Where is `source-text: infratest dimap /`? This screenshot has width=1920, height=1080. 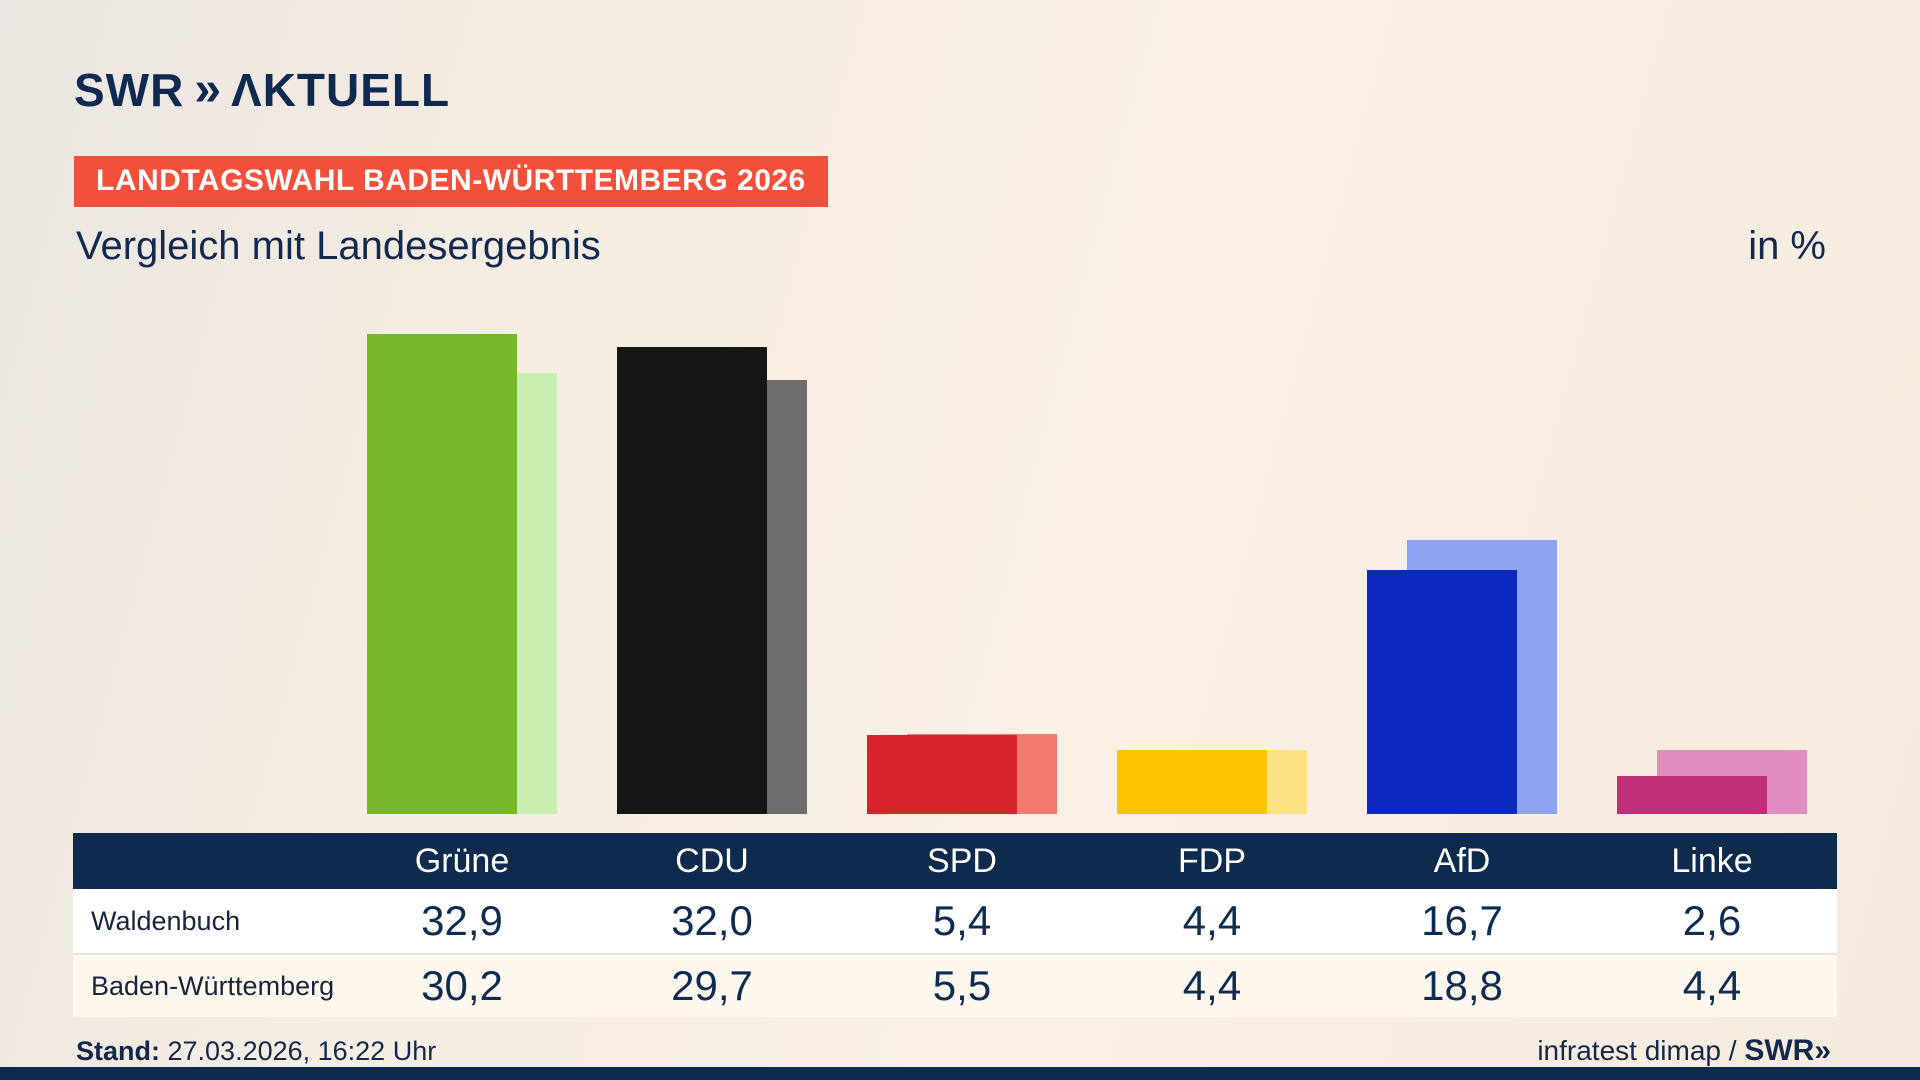
source-text: infratest dimap / is located at coordinates (1641, 1050).